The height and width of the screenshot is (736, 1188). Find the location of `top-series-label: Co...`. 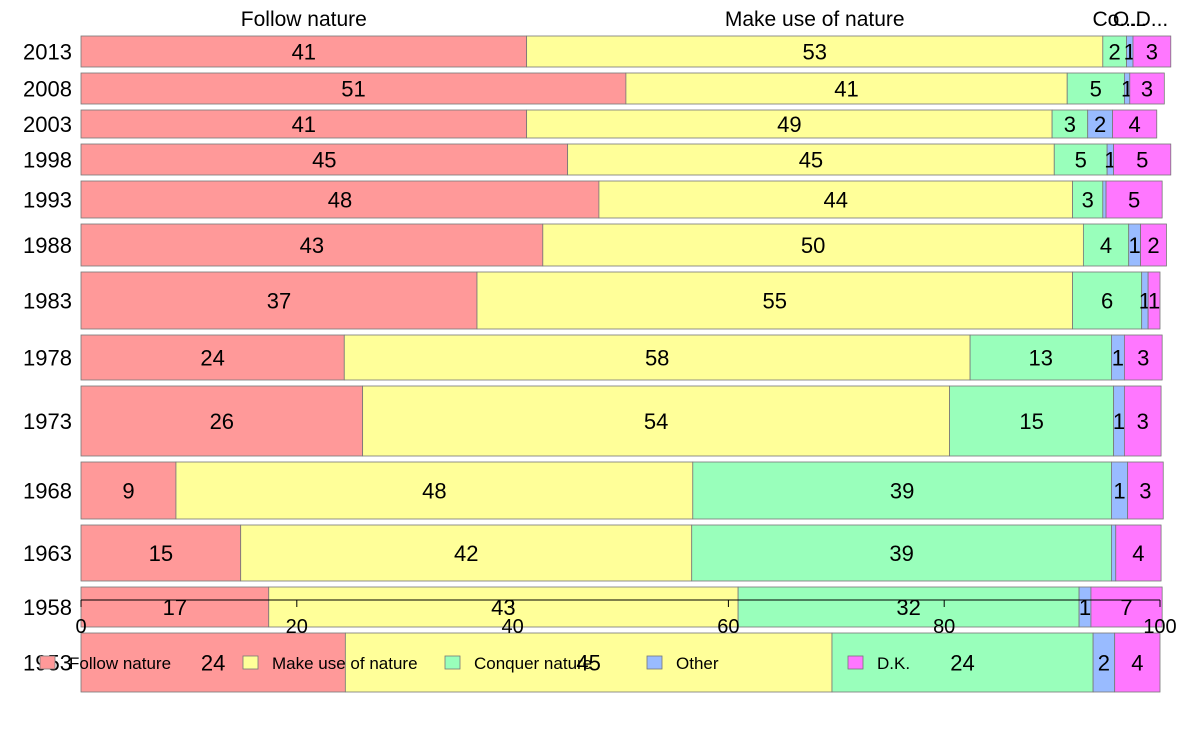

top-series-label: Co... is located at coordinates (1115, 19).